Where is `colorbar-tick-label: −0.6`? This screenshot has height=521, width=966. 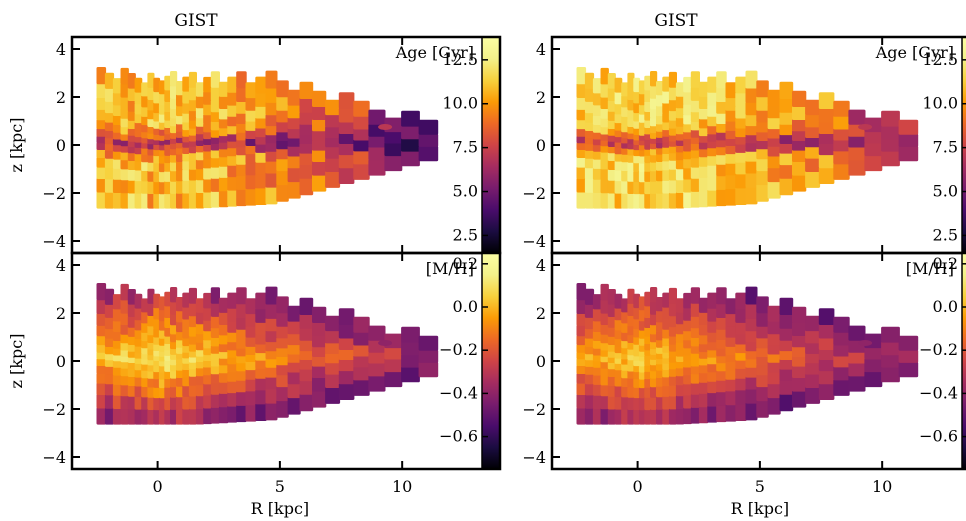 colorbar-tick-label: −0.6 is located at coordinates (458, 436).